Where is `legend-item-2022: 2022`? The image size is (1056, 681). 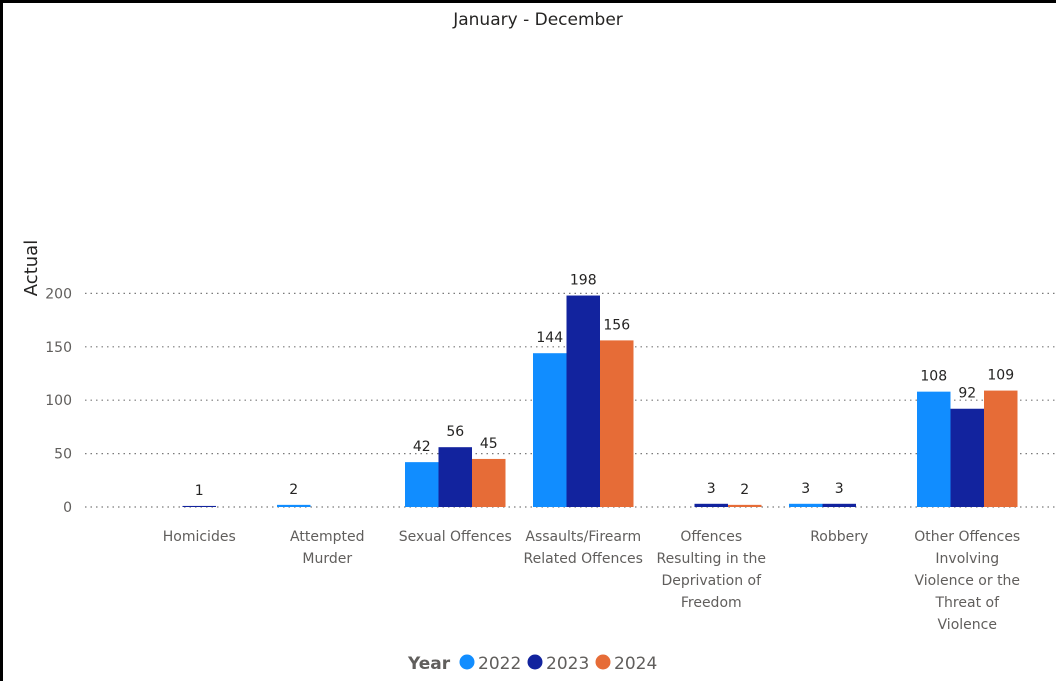
legend-item-2022: 2022 is located at coordinates (499, 664).